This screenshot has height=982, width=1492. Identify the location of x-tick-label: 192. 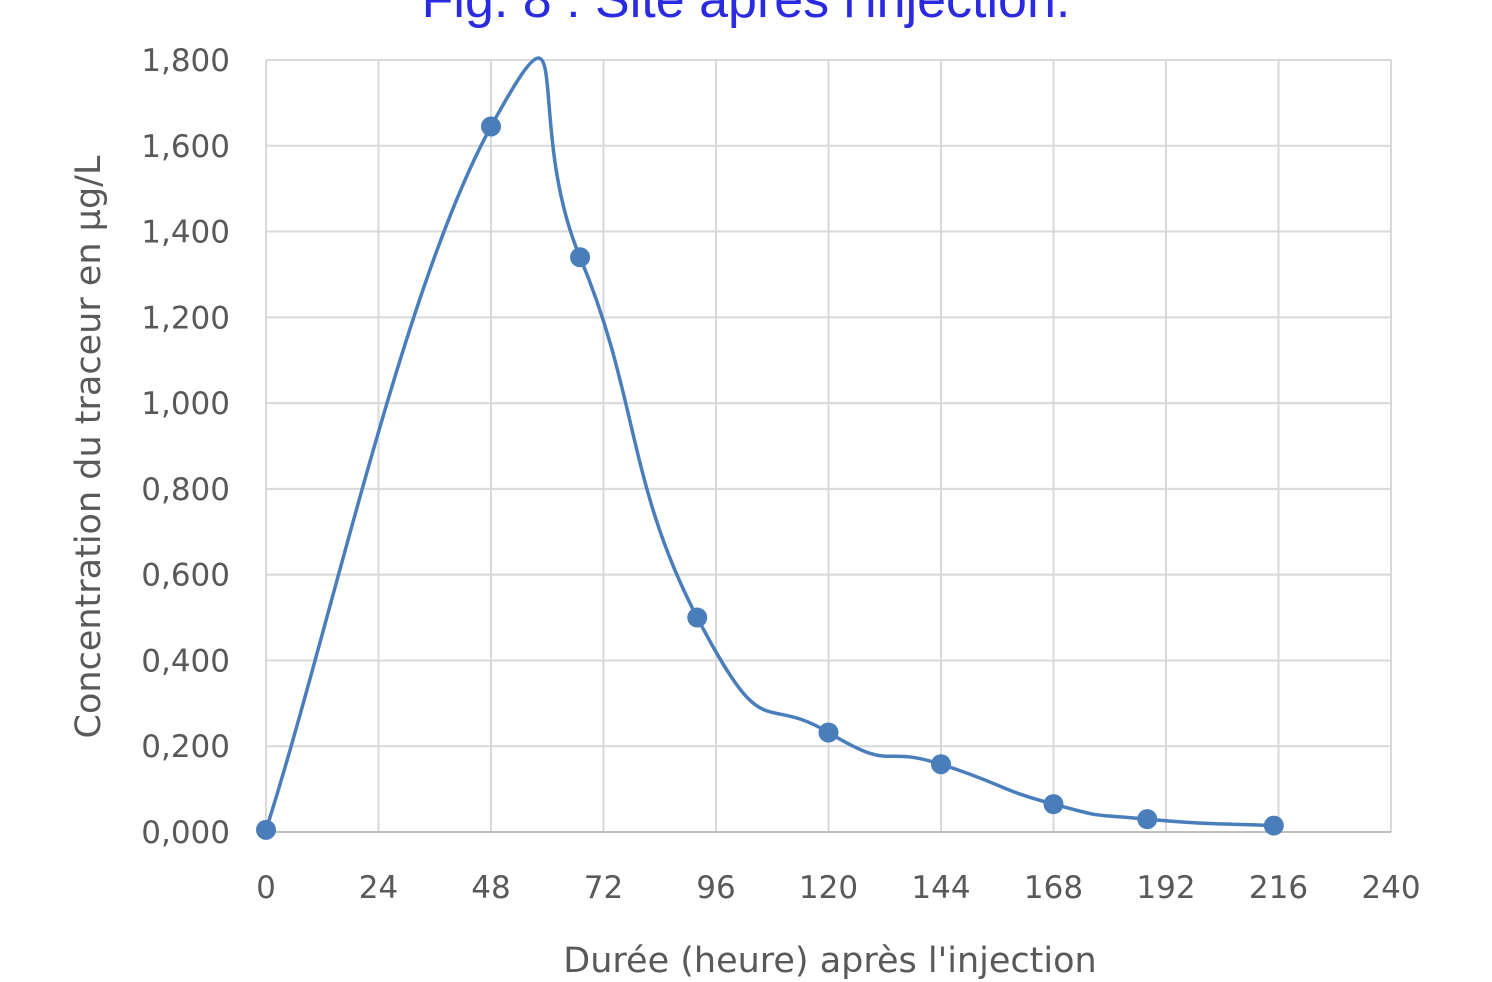
(1165, 888).